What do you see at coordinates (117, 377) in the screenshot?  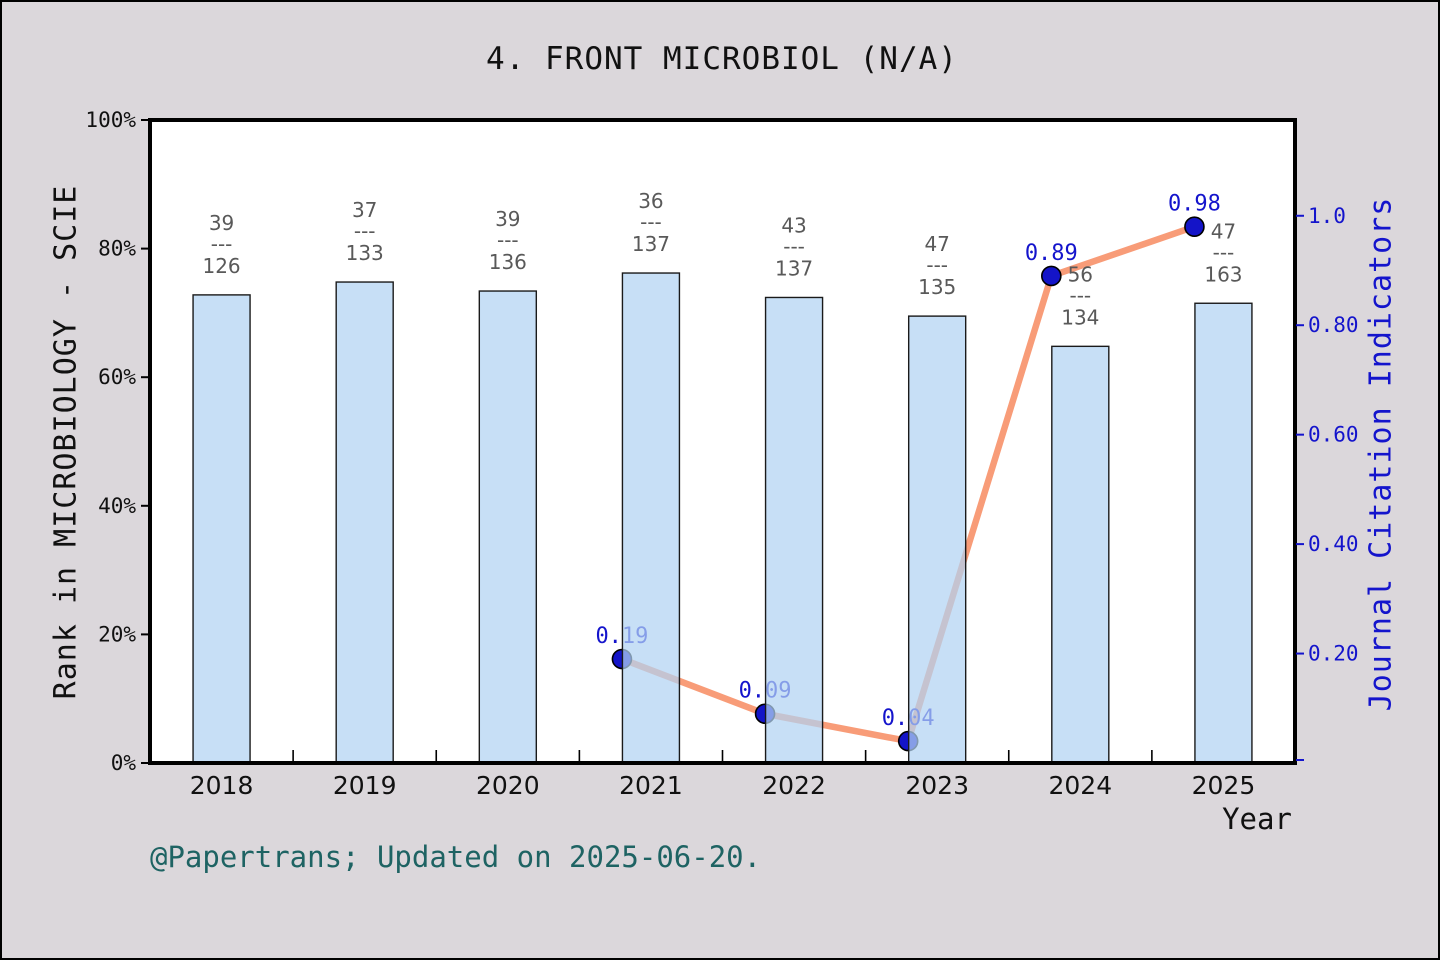 I see `y-left-tick-label: 60%` at bounding box center [117, 377].